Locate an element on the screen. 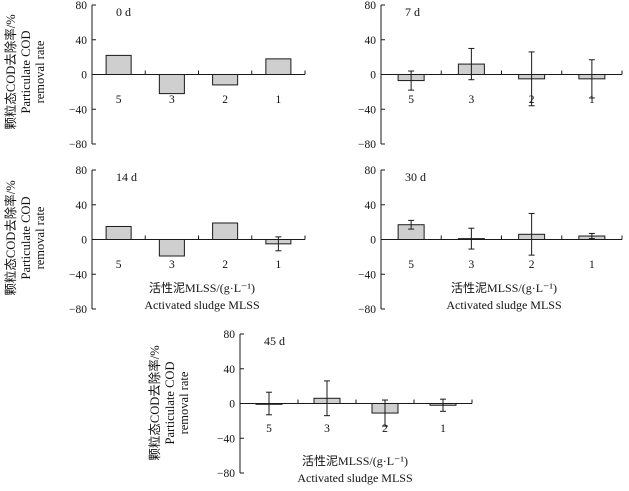 The image size is (629, 491). panel-title: 45 d is located at coordinates (274, 341).